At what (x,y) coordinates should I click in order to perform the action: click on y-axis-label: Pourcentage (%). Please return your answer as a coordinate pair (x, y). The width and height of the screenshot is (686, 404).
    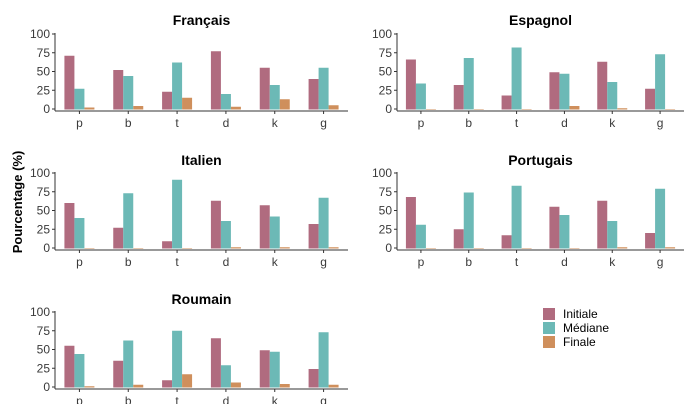
    Looking at the image, I should click on (17, 202).